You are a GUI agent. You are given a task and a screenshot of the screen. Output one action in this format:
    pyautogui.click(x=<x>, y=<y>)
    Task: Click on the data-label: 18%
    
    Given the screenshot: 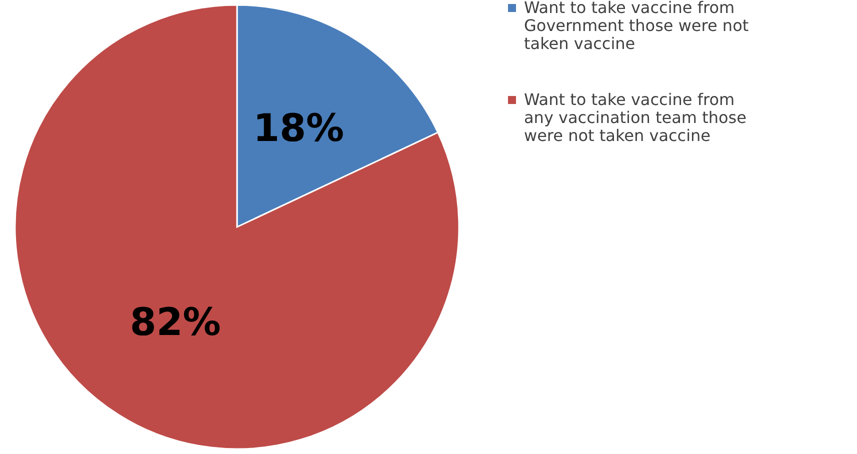 What is the action you would take?
    pyautogui.click(x=298, y=128)
    